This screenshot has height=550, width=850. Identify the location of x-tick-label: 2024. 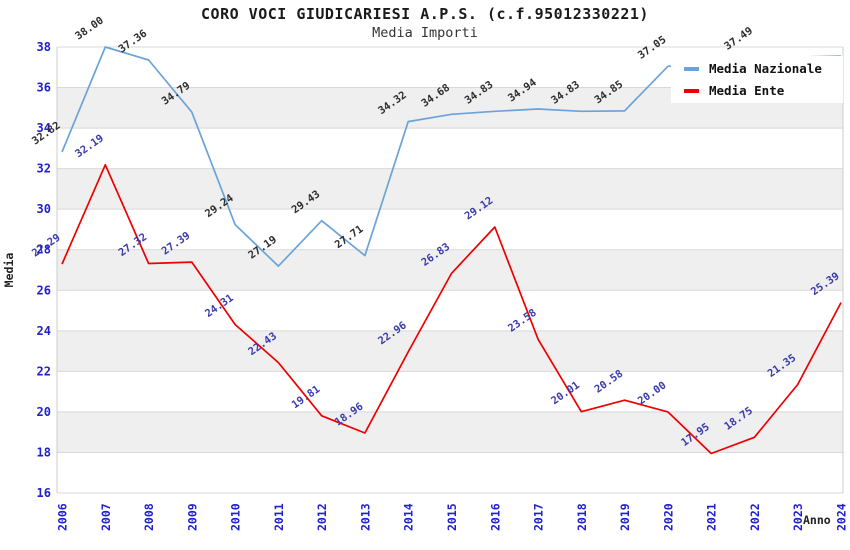
(842, 517).